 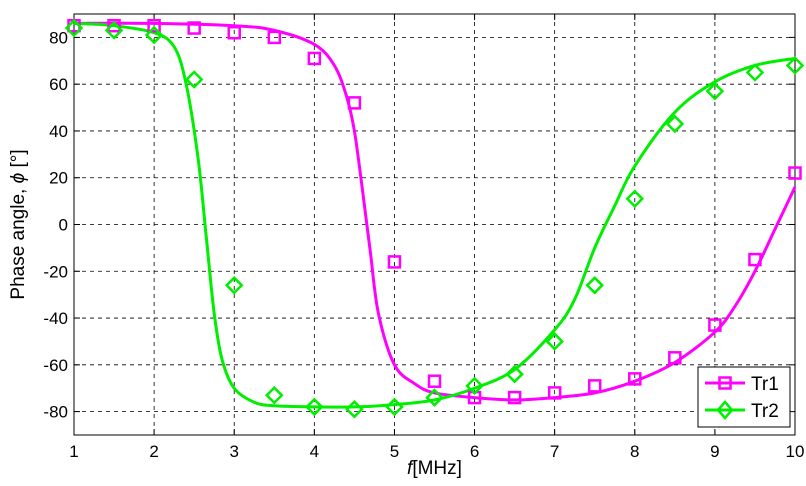 I want to click on x-tick-label: 9, so click(x=714, y=451).